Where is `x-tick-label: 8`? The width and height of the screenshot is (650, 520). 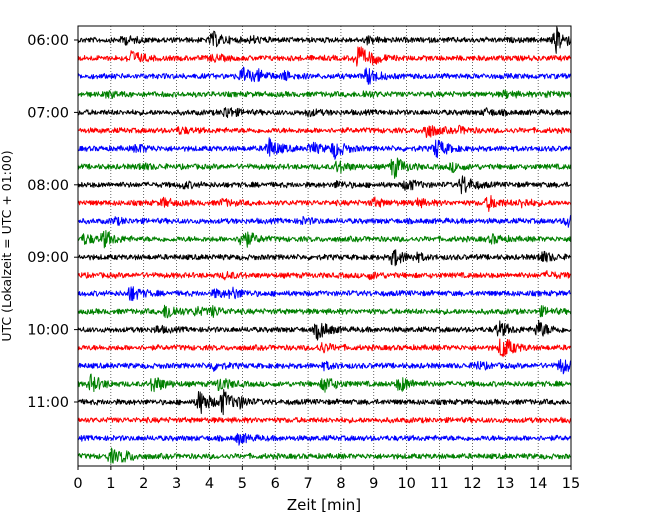 x-tick-label: 8 is located at coordinates (340, 484).